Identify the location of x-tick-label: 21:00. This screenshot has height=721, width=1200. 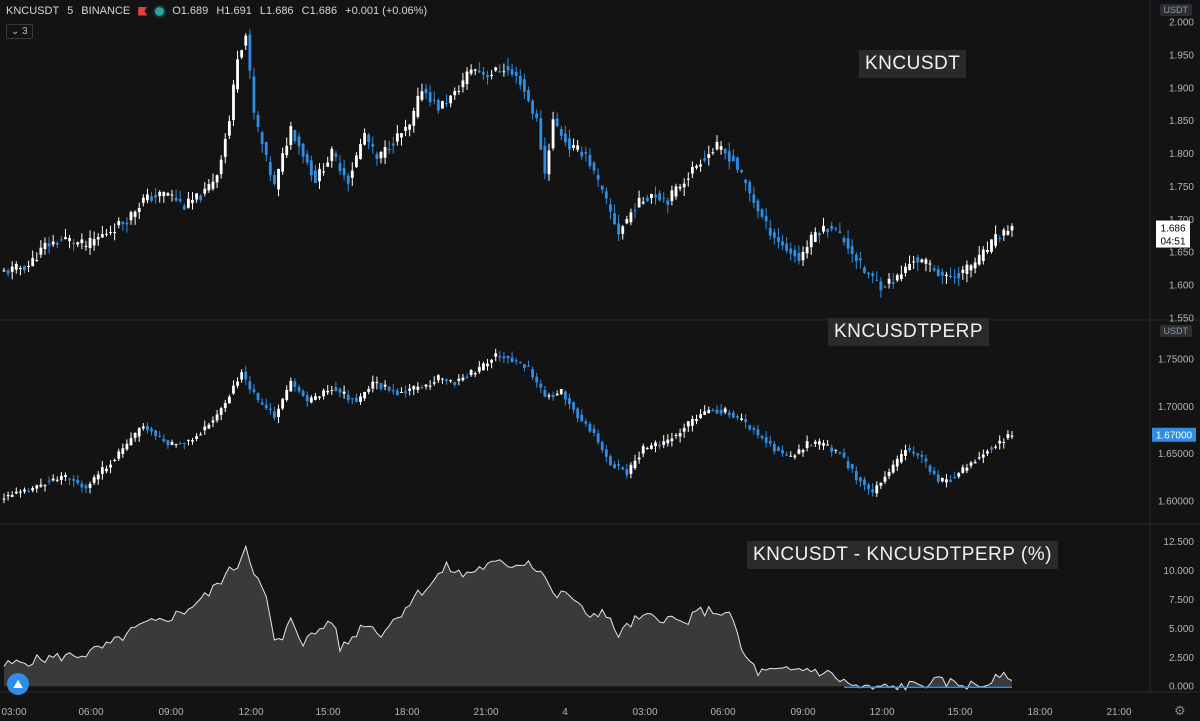
(1118, 712).